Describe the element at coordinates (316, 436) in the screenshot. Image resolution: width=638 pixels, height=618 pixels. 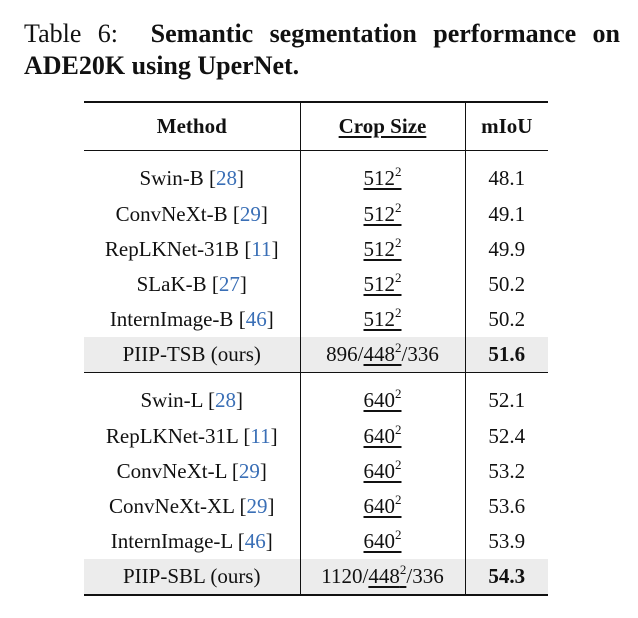
I see `table-row: RepLKNet-31L [11] 6402 52.4` at that location.